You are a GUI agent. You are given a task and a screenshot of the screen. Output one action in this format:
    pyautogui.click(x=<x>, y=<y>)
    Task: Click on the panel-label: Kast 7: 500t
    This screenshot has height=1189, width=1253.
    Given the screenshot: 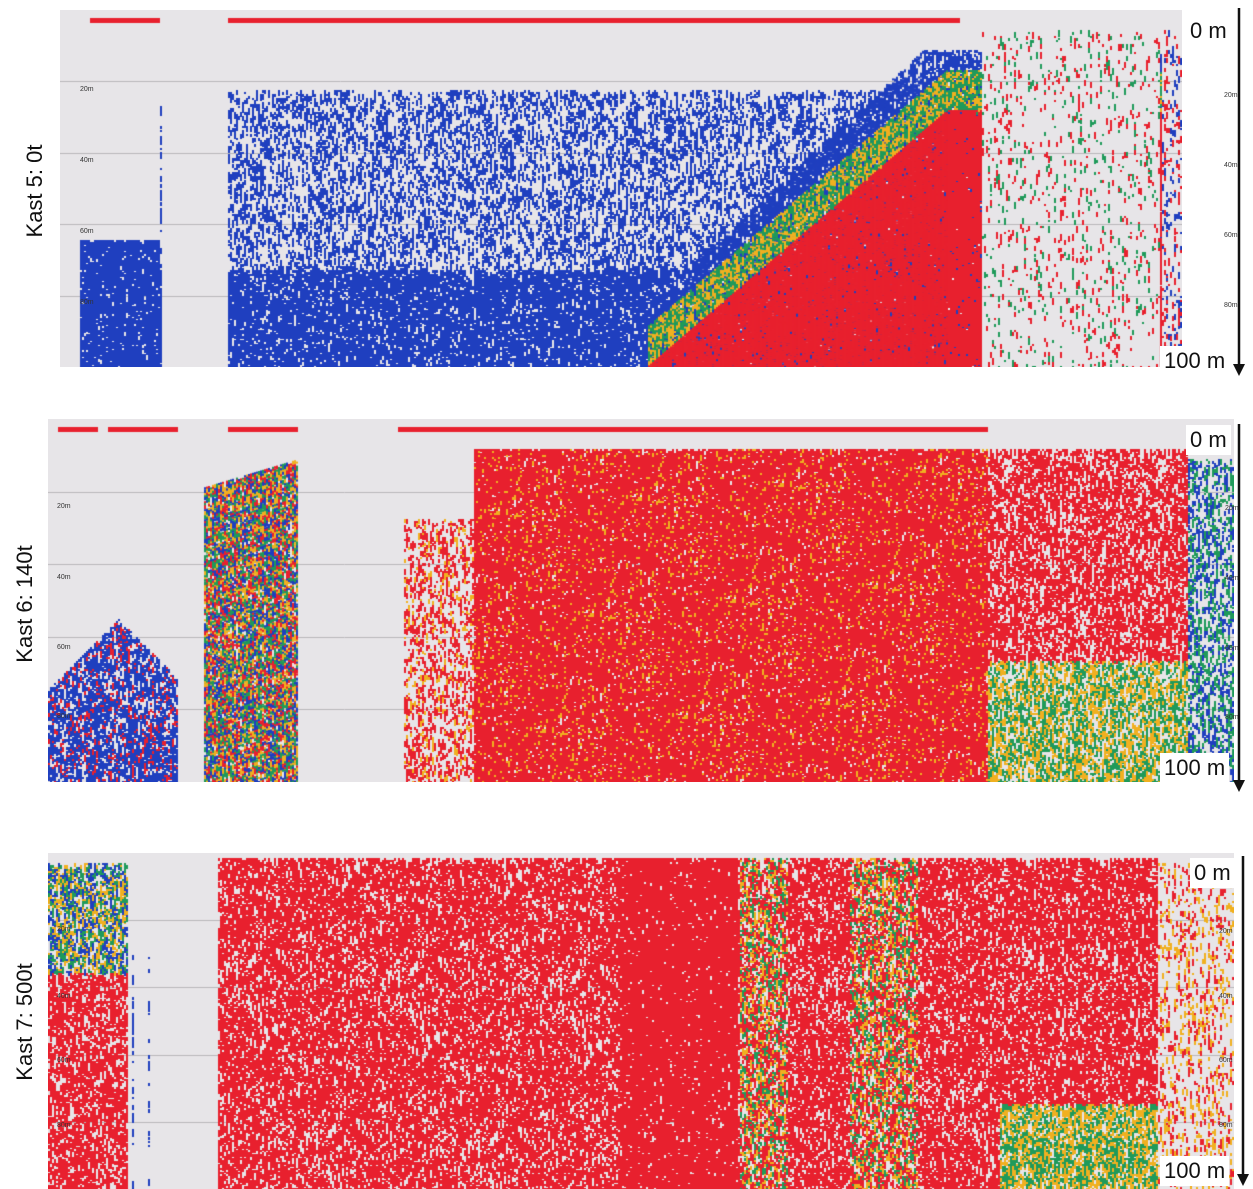 What is the action you would take?
    pyautogui.click(x=24, y=1022)
    